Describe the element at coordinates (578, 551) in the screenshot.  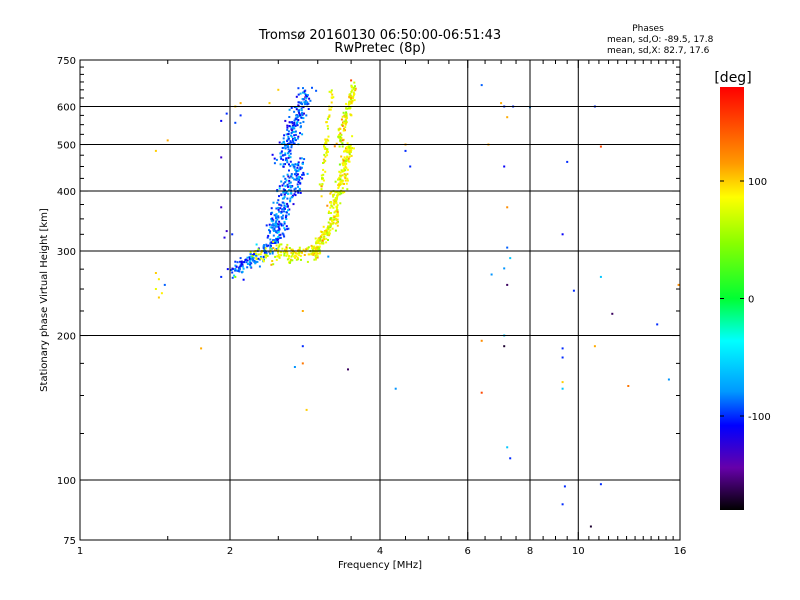
I see `x-tick-label: 10` at that location.